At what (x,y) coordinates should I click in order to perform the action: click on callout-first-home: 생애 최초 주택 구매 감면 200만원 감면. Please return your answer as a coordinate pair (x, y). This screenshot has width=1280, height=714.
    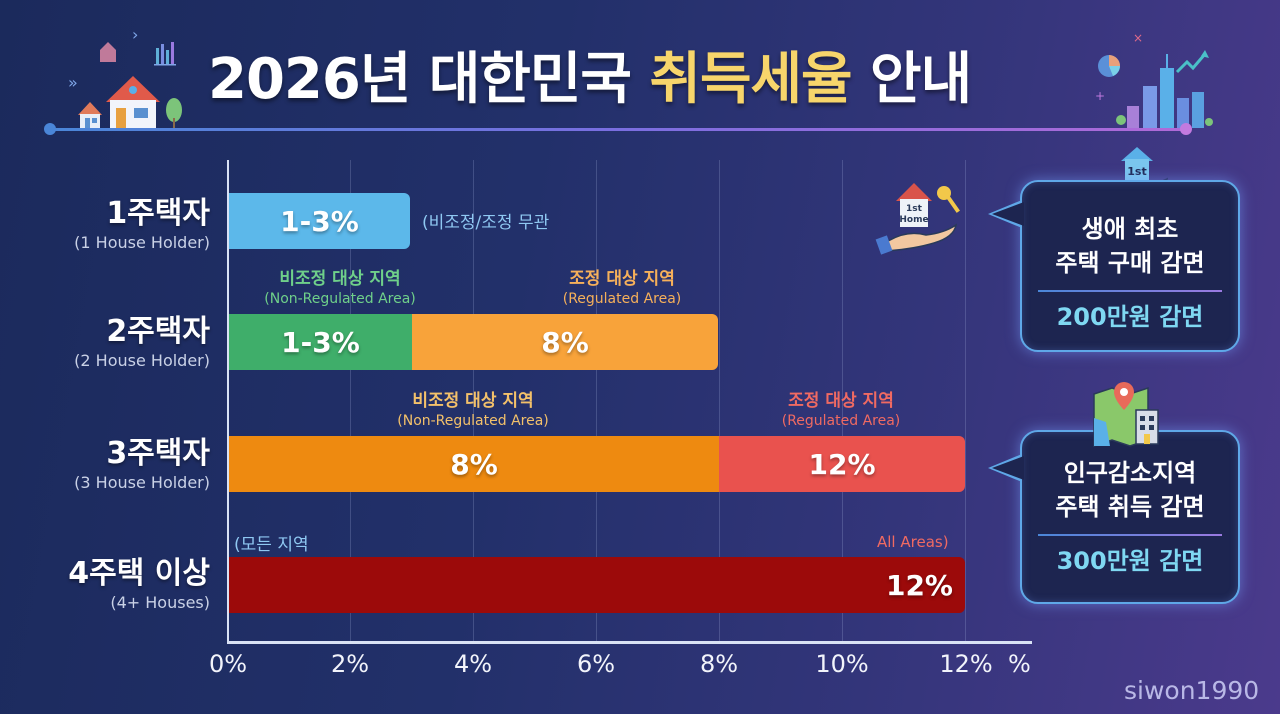
    Looking at the image, I should click on (1114, 266).